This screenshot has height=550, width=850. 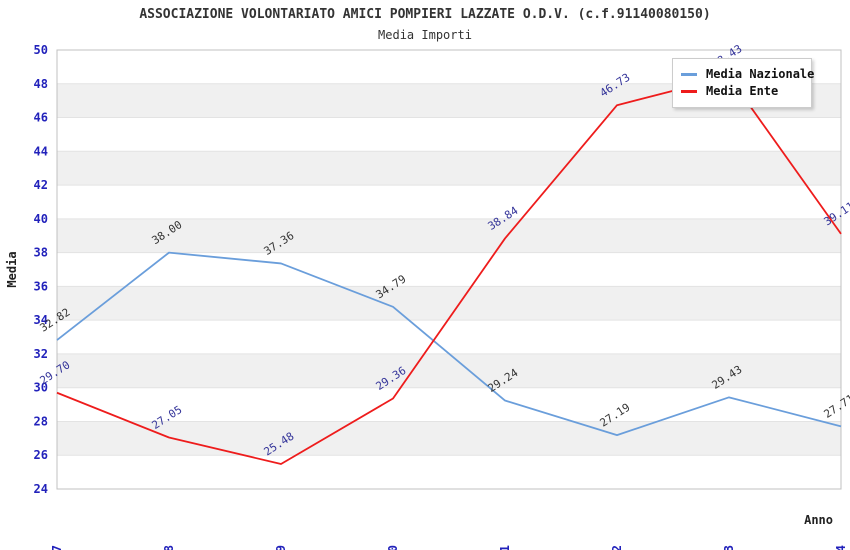 I want to click on y-axis-title: Media, so click(x=12, y=269).